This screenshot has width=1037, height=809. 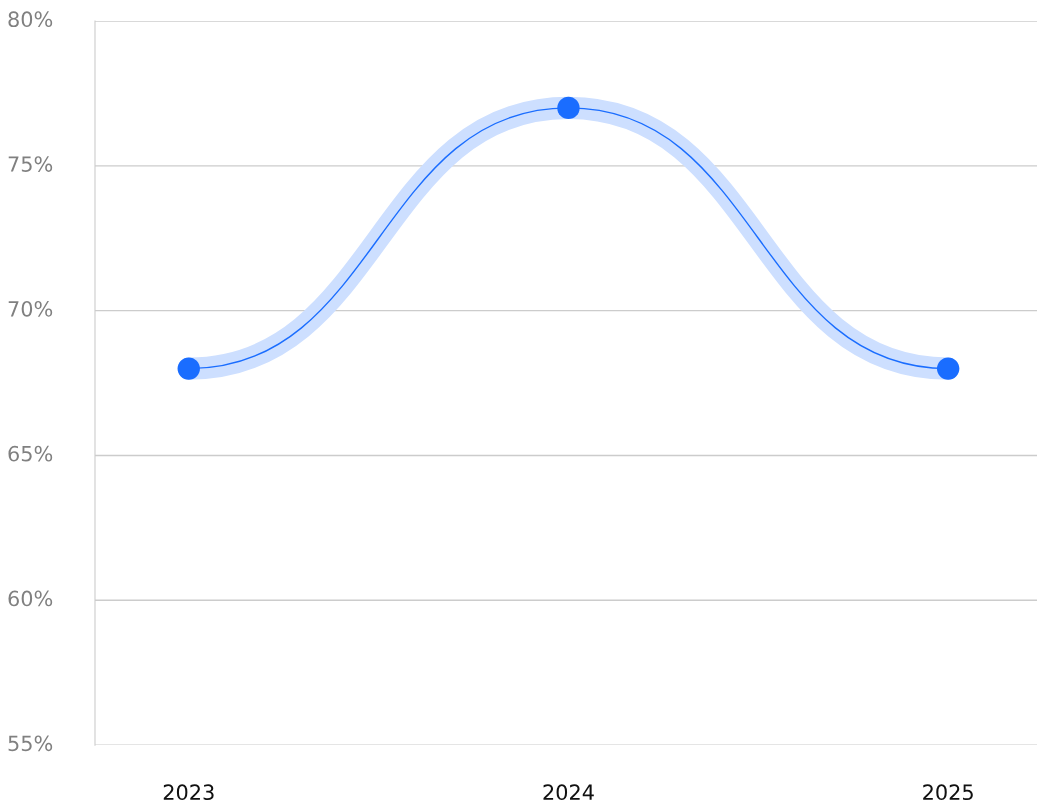 What do you see at coordinates (188, 792) in the screenshot?
I see `x-tick-label: 2023` at bounding box center [188, 792].